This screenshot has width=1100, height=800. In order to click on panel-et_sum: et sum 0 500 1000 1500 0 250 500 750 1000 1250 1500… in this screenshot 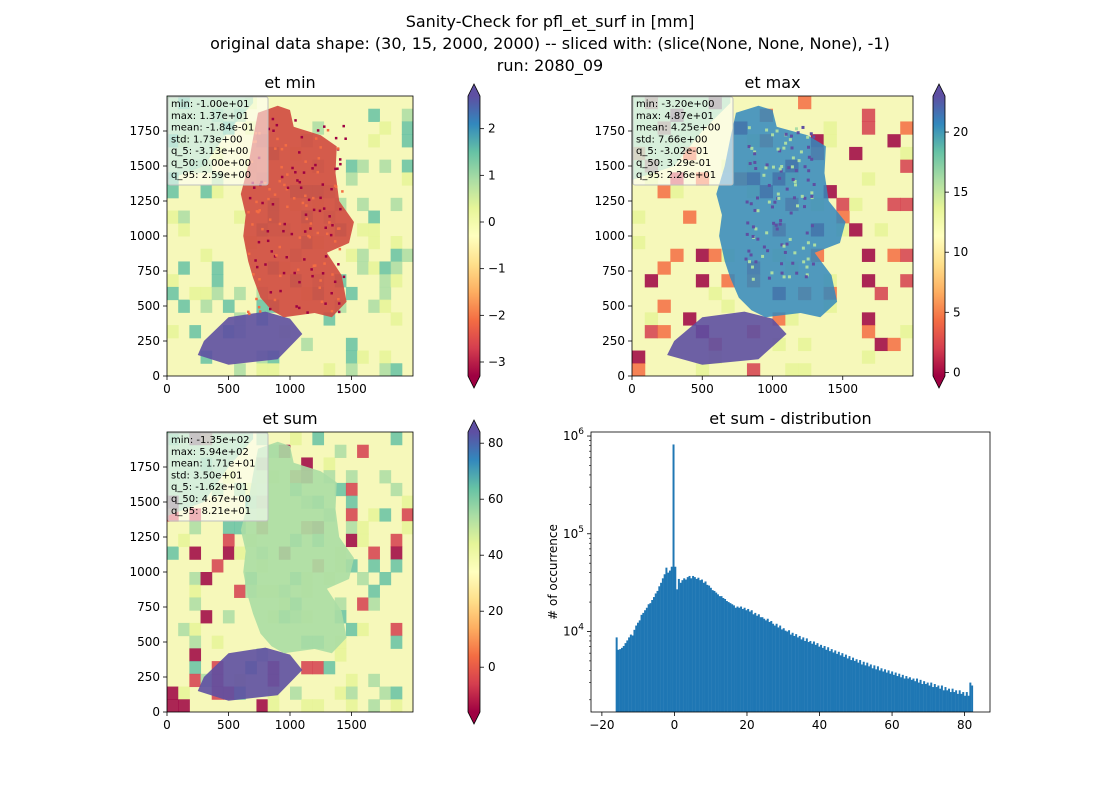, I will do `click(316, 570)`.